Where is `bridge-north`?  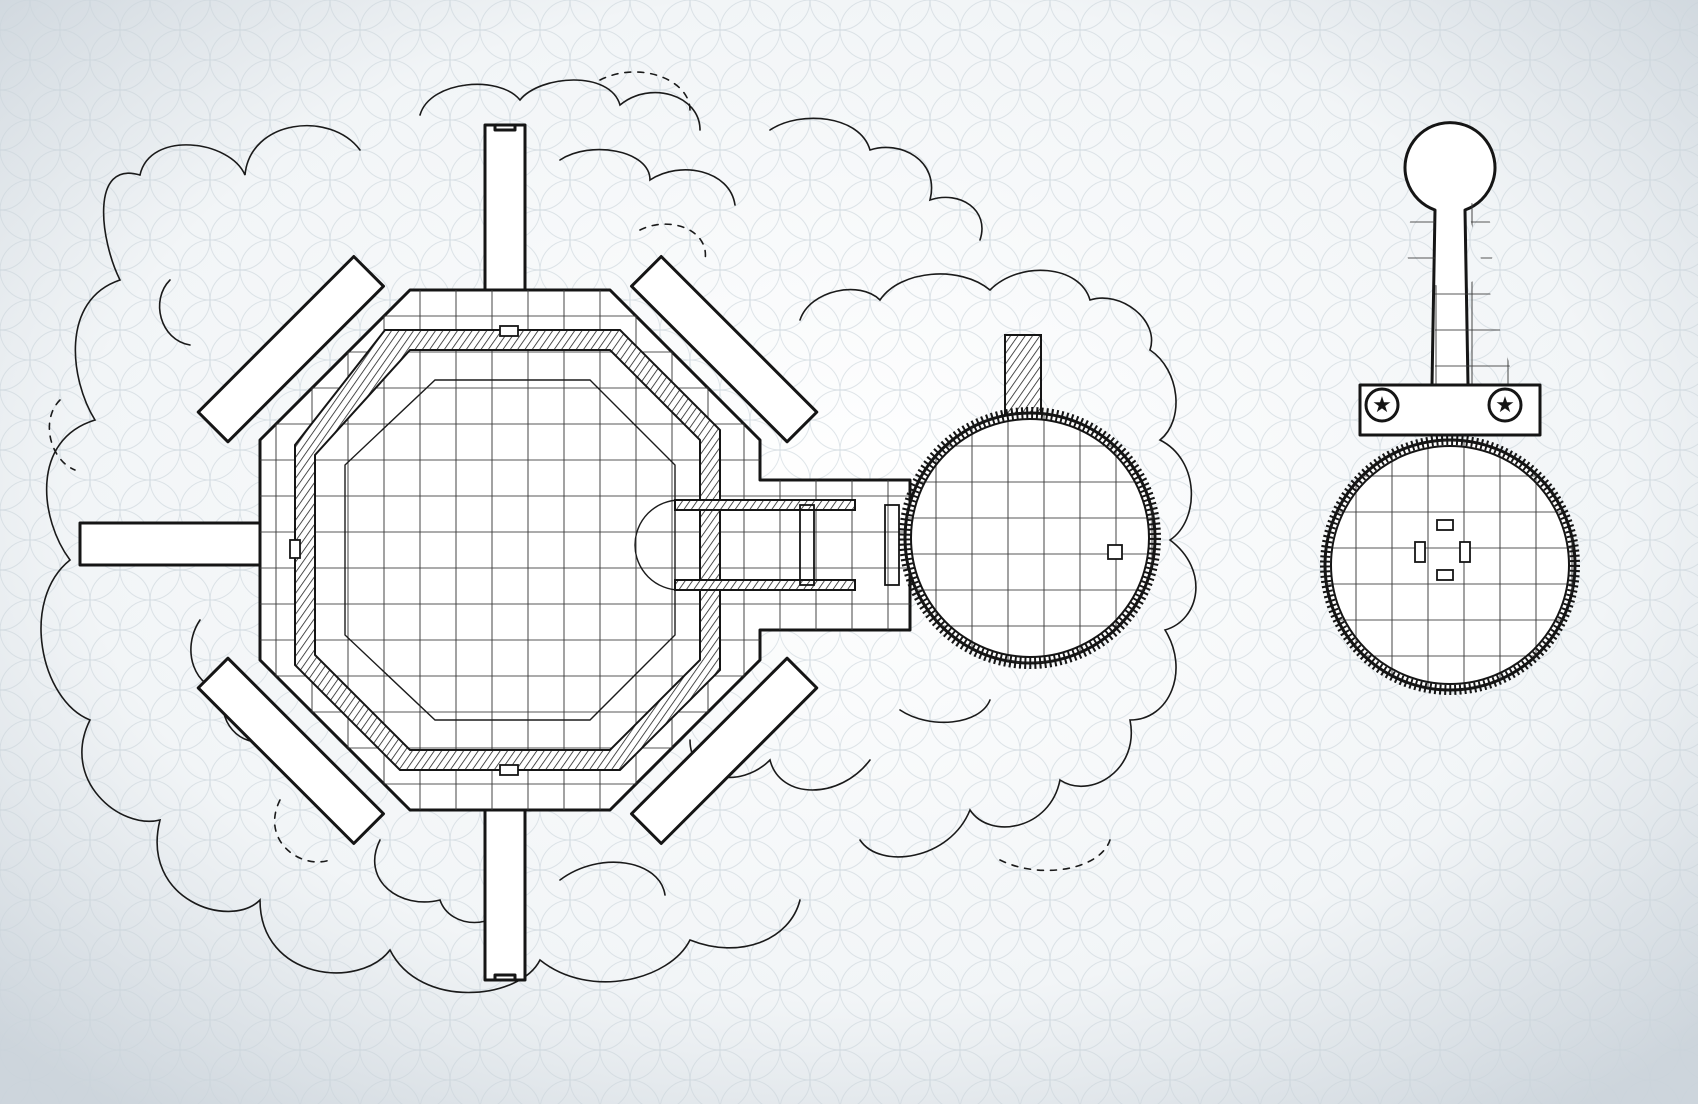 bridge-north is located at coordinates (505, 212).